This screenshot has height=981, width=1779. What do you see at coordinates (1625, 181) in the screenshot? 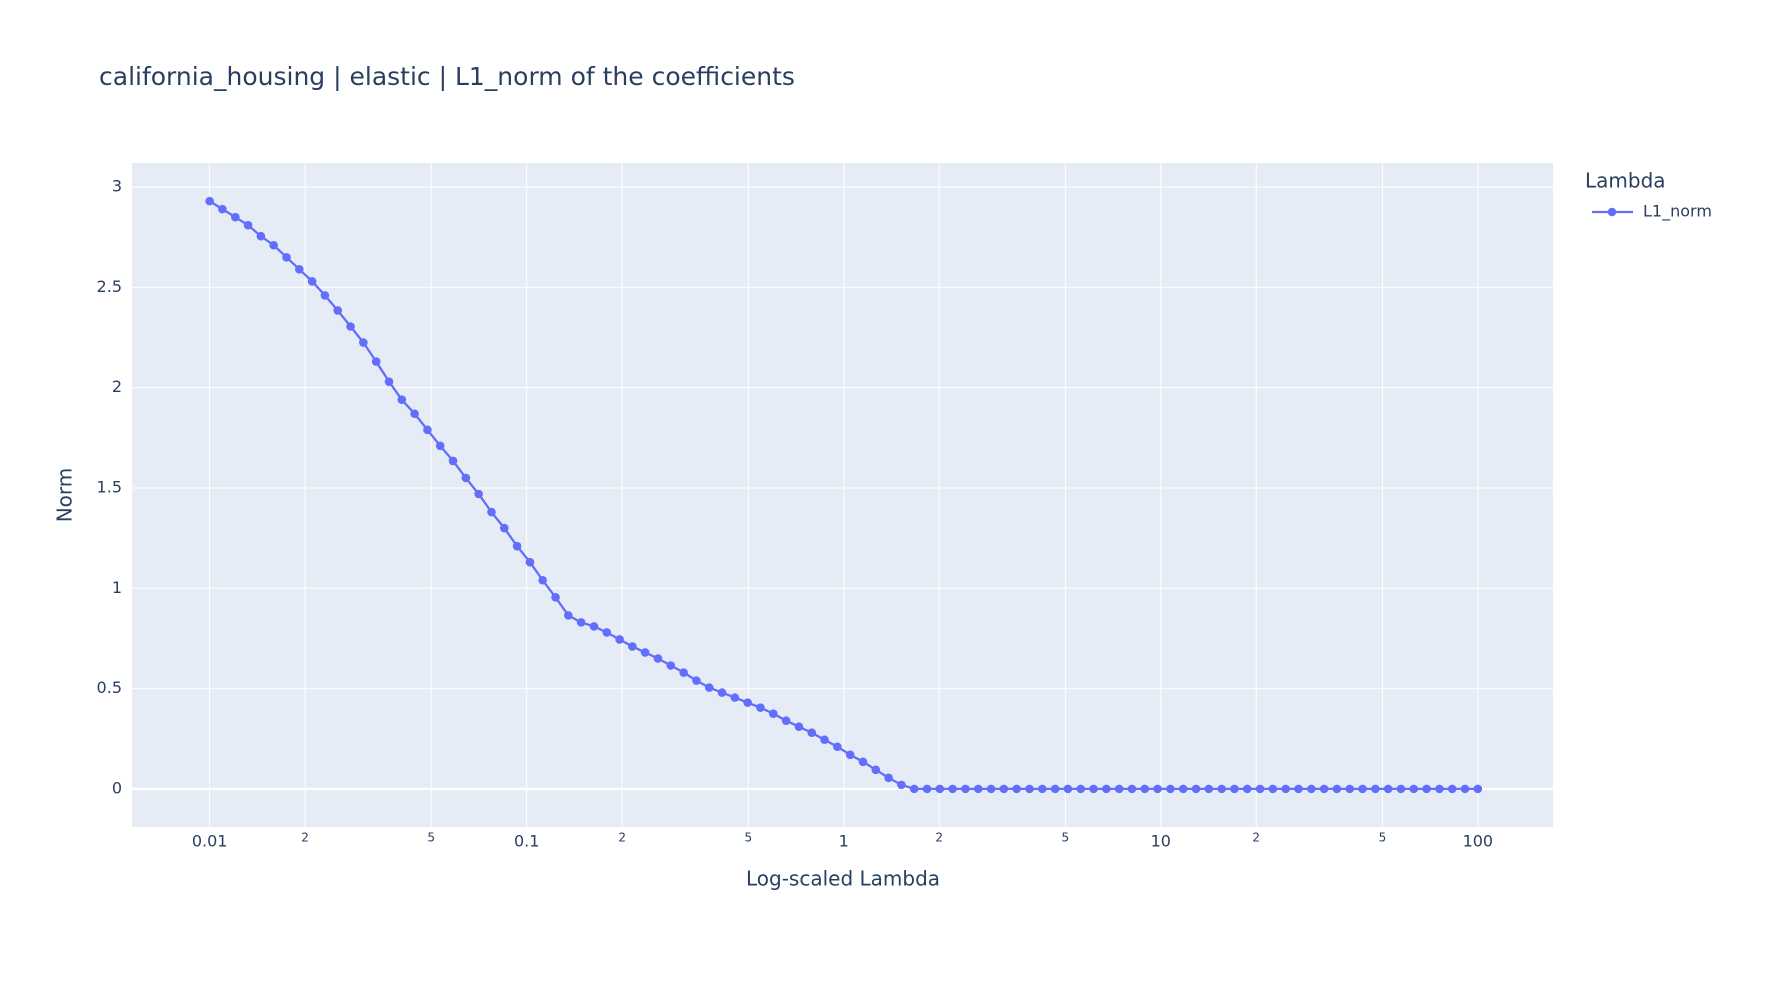
I see `legend-title: Lambda` at bounding box center [1625, 181].